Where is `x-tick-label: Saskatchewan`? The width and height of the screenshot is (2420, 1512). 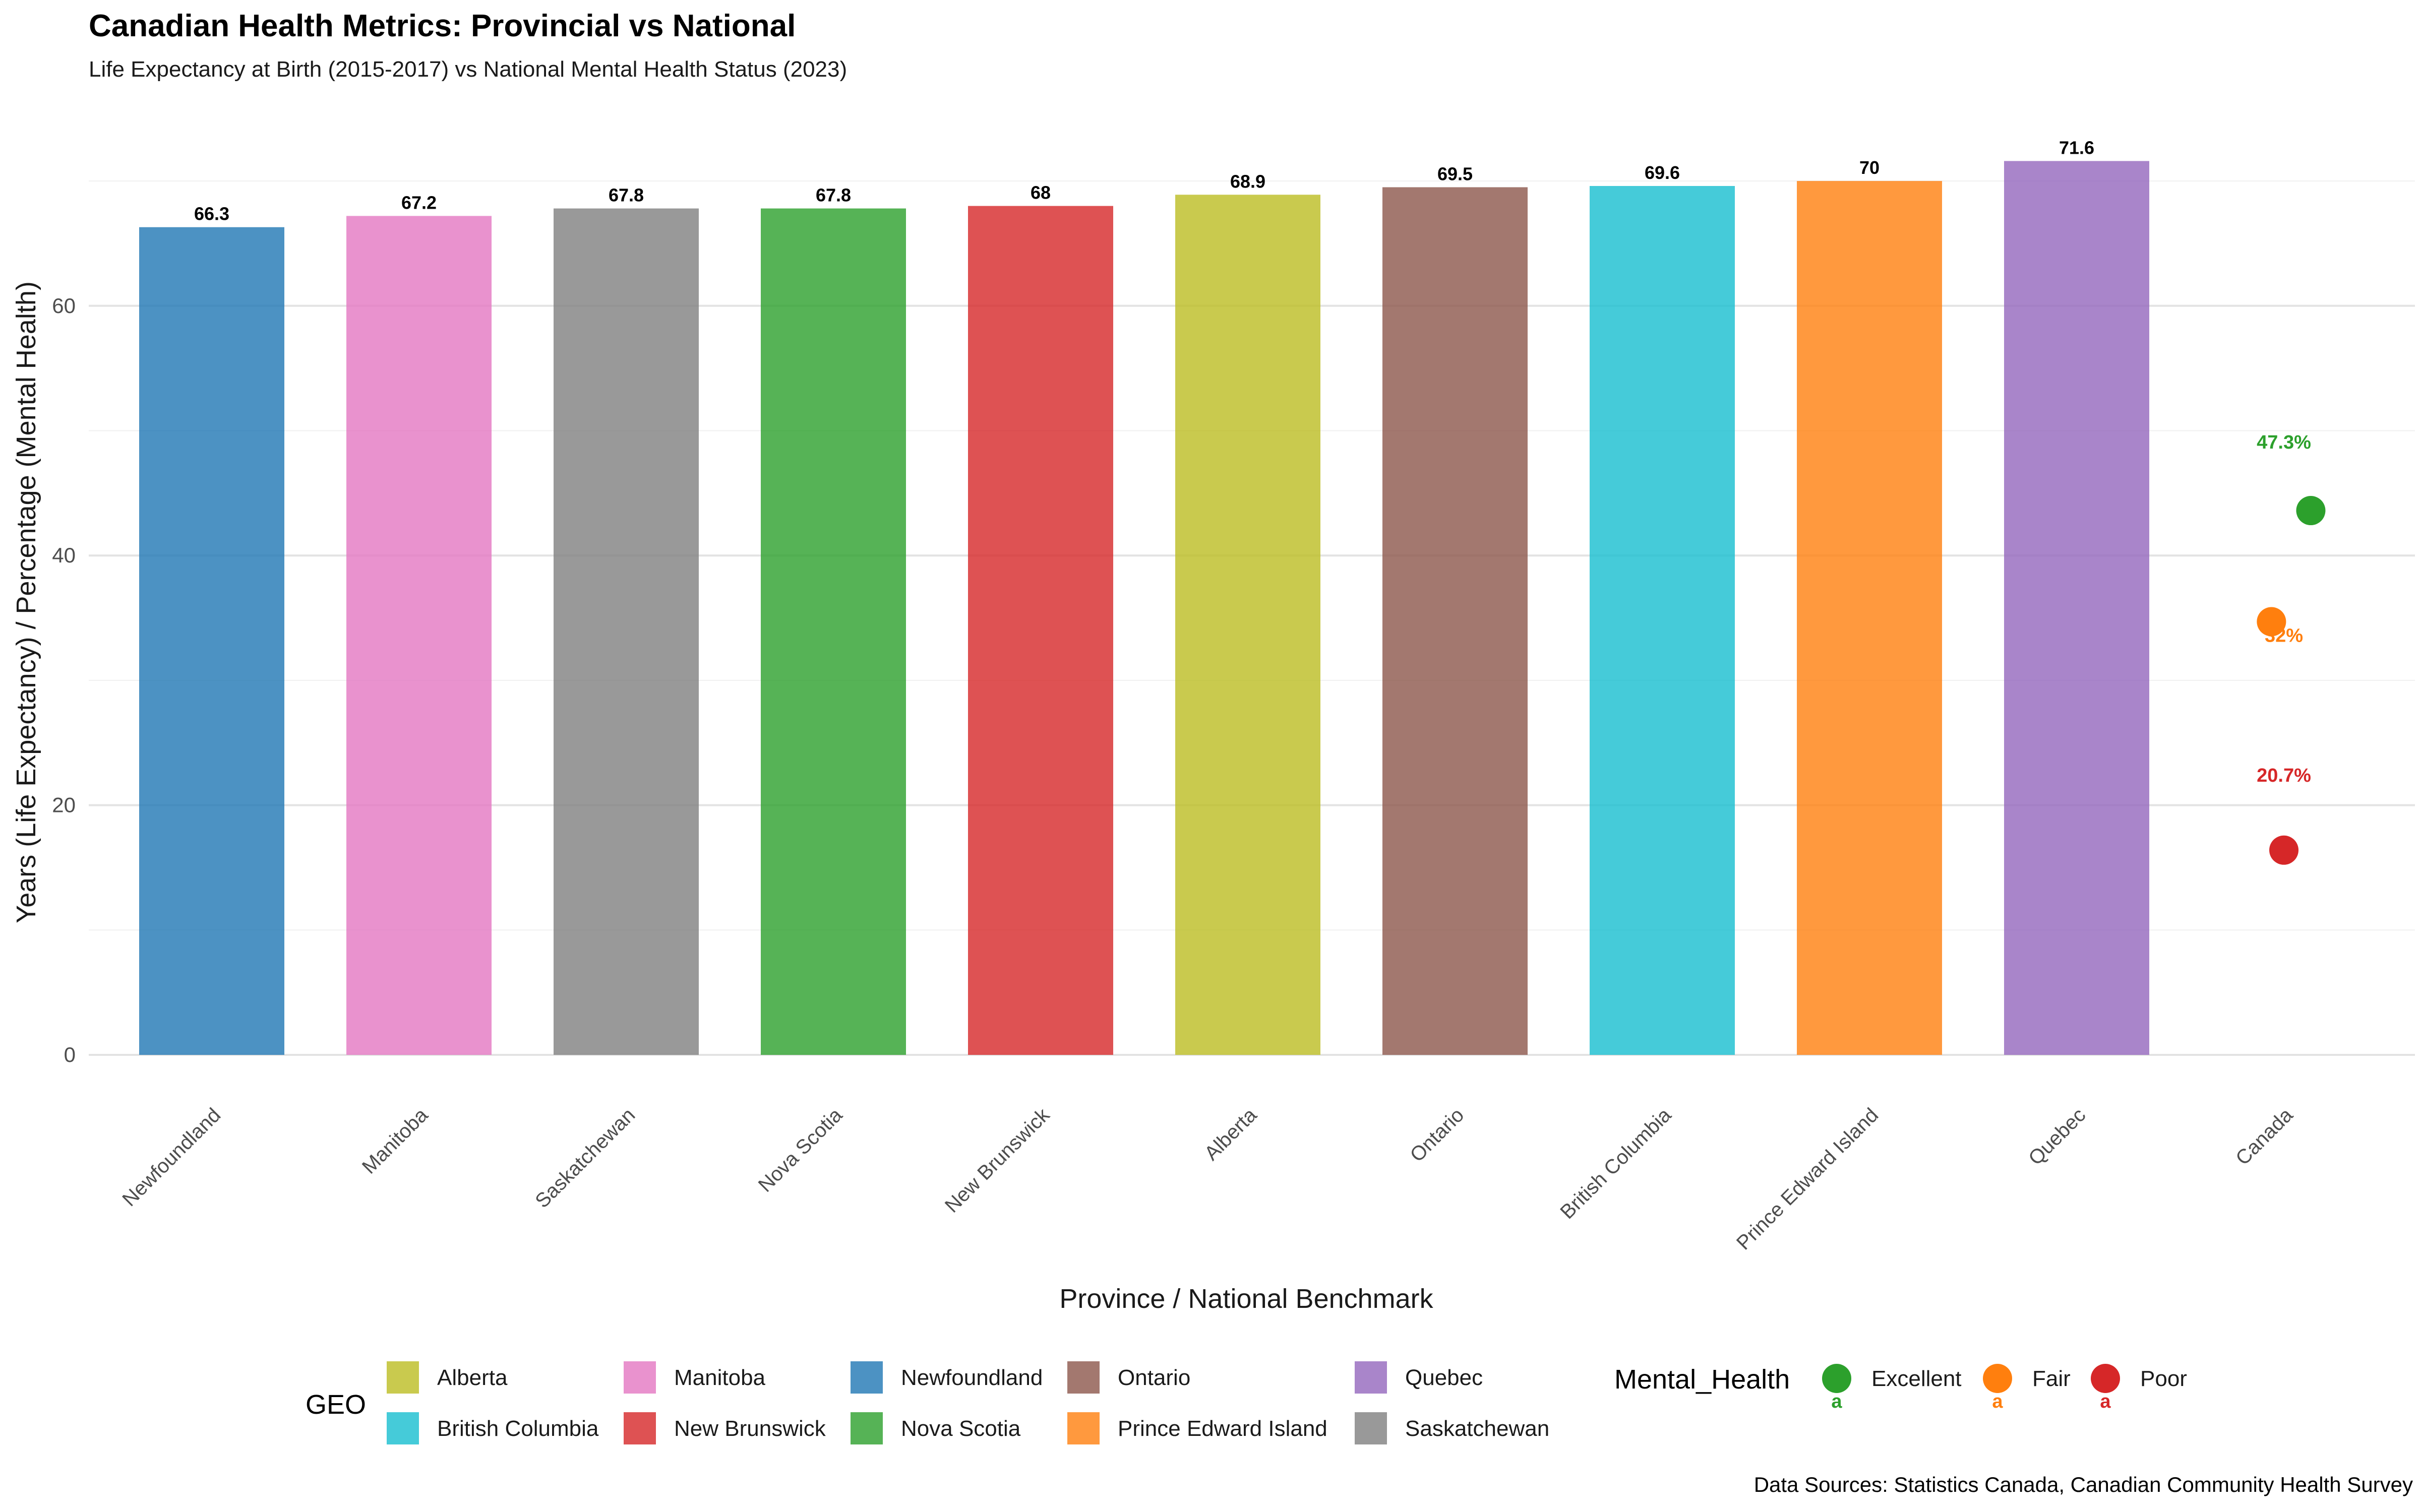
x-tick-label: Saskatchewan is located at coordinates (585, 1158).